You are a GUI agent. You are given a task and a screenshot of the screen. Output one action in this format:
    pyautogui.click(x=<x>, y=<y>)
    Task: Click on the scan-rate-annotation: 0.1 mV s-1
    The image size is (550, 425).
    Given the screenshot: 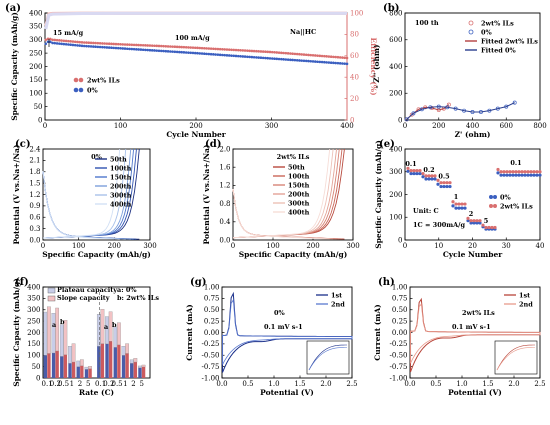 What is the action you would take?
    pyautogui.click(x=283, y=327)
    